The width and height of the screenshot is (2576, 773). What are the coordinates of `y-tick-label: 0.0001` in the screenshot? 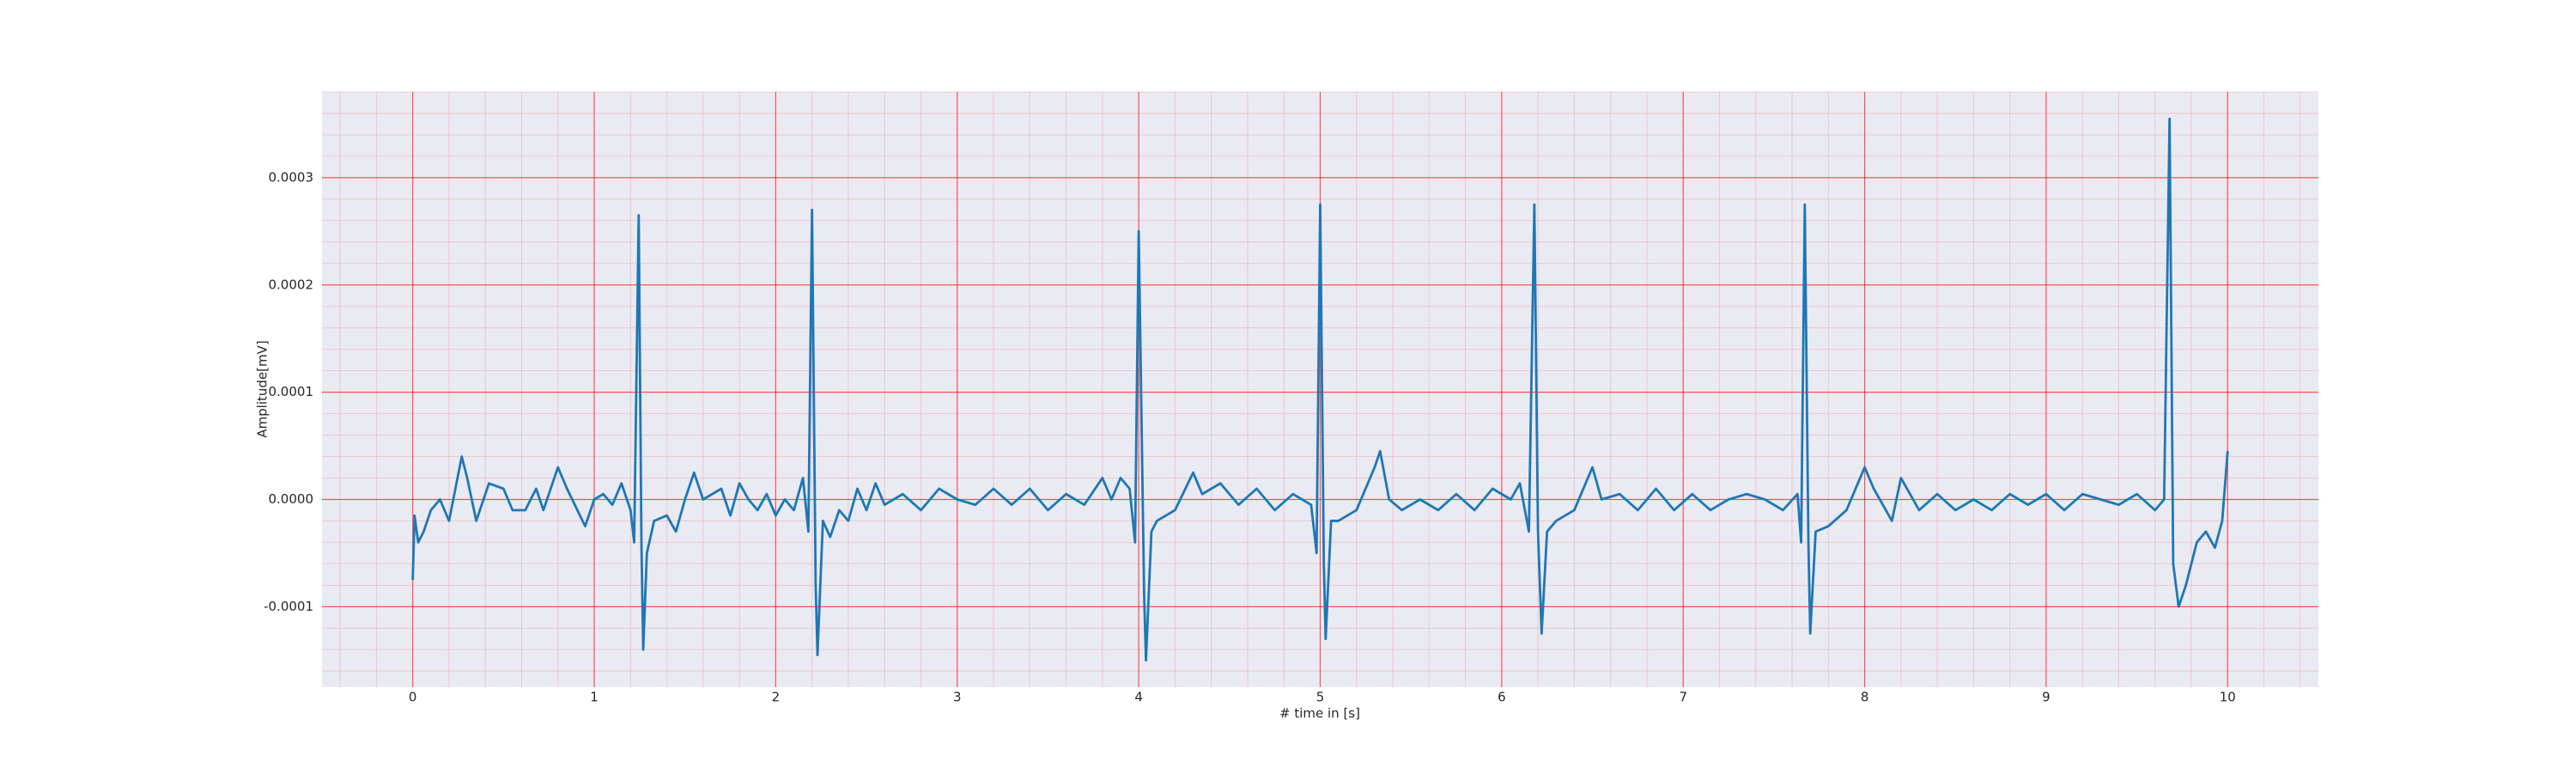 It's located at (291, 391).